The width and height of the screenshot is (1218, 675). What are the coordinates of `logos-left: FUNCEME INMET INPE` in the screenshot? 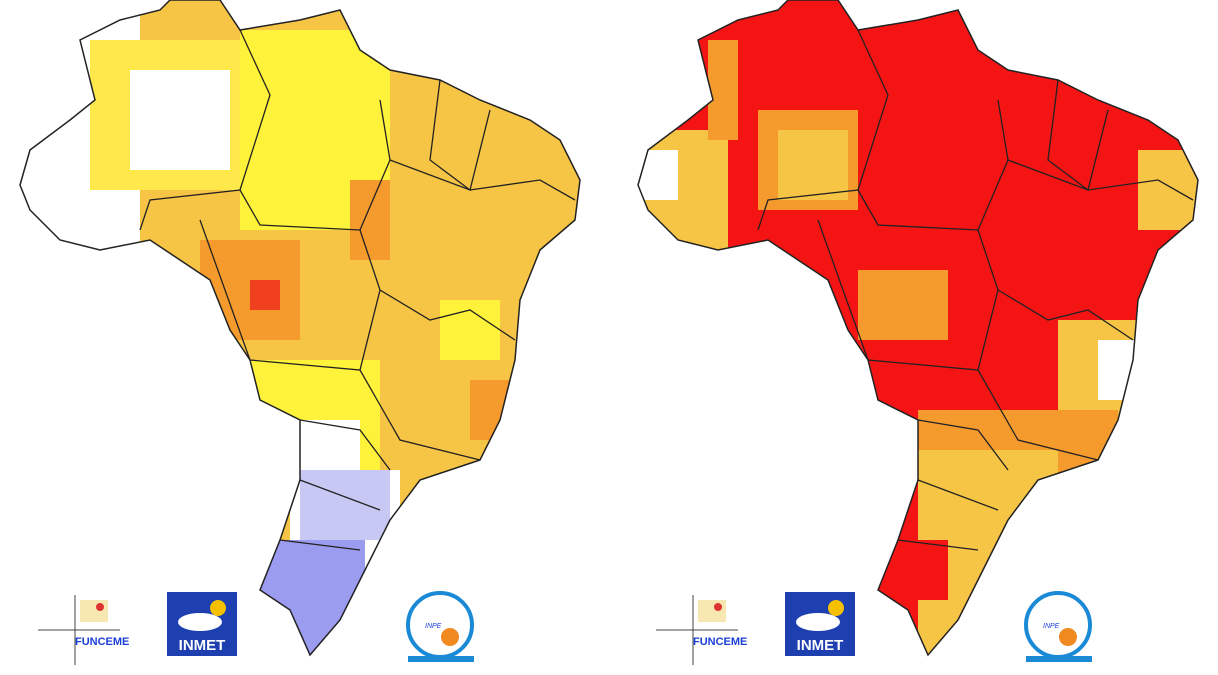 It's located at (256, 628).